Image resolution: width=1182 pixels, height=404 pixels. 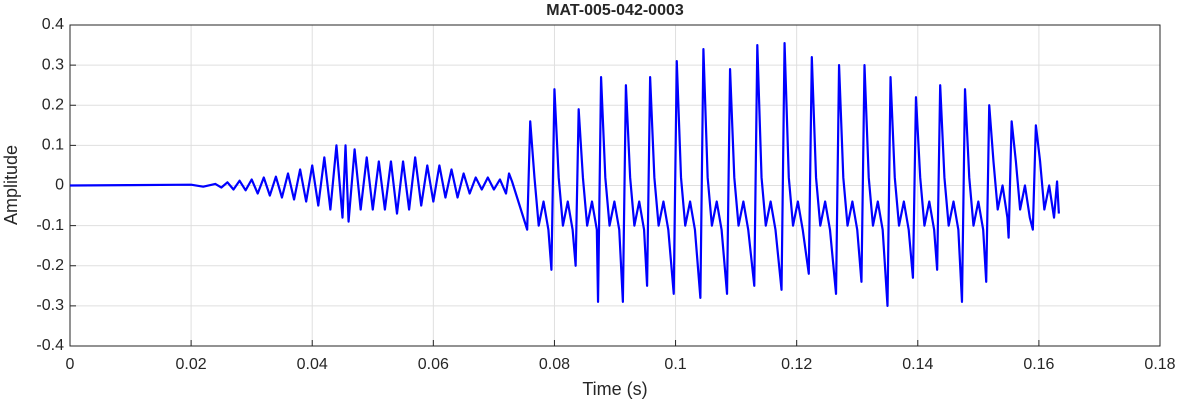 I want to click on y-tick-label: 0.1, so click(x=53, y=145).